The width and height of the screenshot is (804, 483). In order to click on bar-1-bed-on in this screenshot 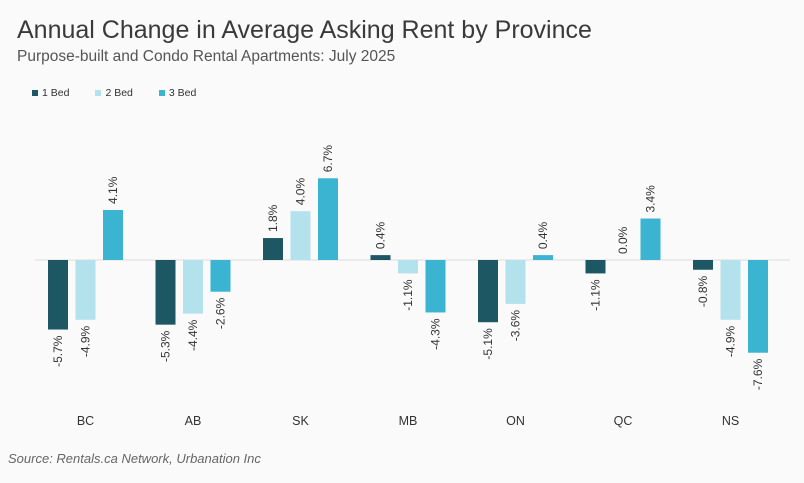, I will do `click(488, 291)`.